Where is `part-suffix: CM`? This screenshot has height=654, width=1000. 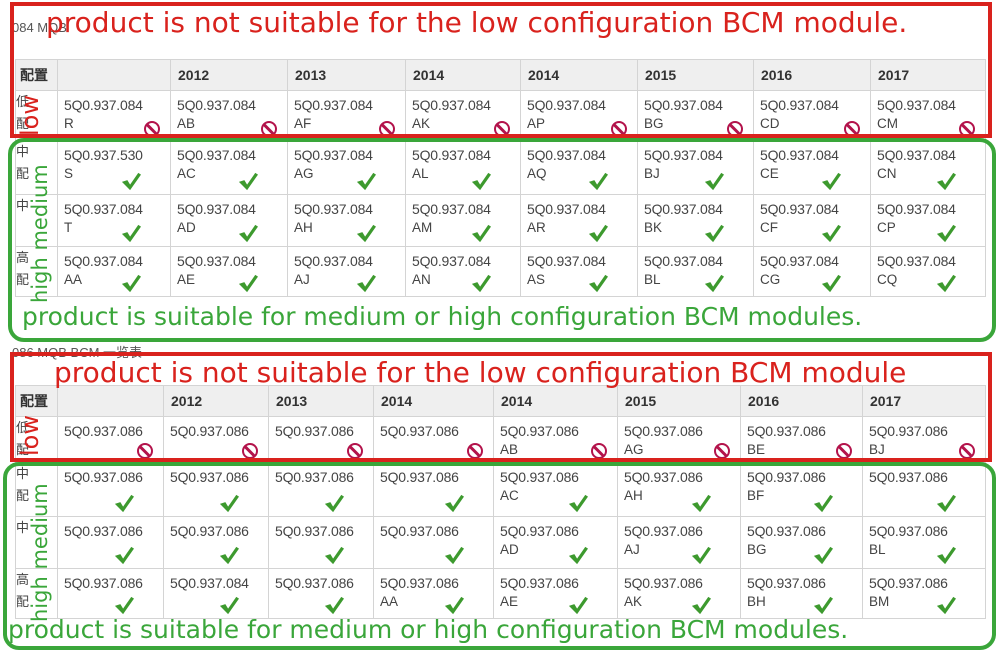 part-suffix: CM is located at coordinates (887, 123).